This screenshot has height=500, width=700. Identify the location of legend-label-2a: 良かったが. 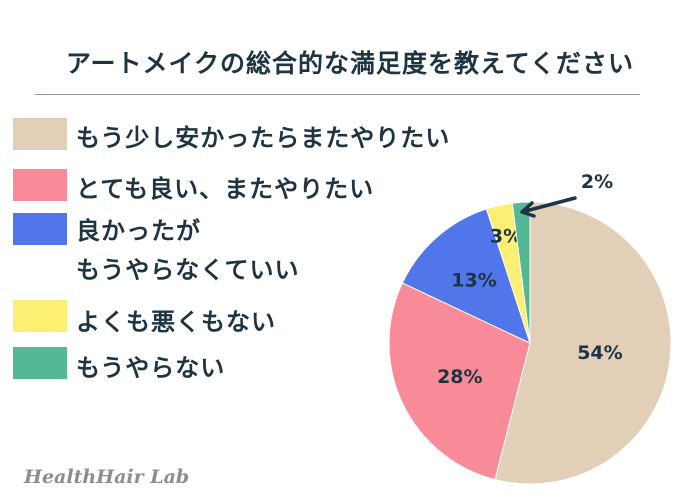
(138, 231).